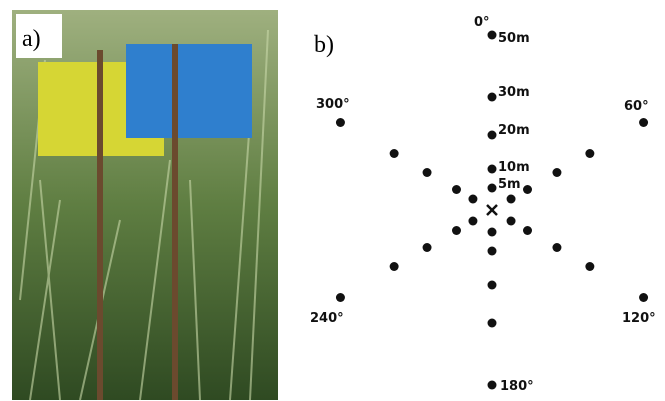 This screenshot has width=665, height=401. Describe the element at coordinates (514, 130) in the screenshot. I see `distance-label: 20m` at that location.